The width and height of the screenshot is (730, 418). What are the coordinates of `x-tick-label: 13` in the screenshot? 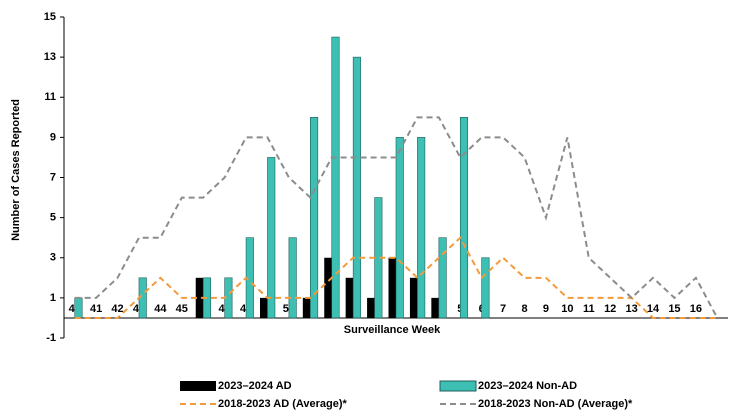 It's located at (631, 309).